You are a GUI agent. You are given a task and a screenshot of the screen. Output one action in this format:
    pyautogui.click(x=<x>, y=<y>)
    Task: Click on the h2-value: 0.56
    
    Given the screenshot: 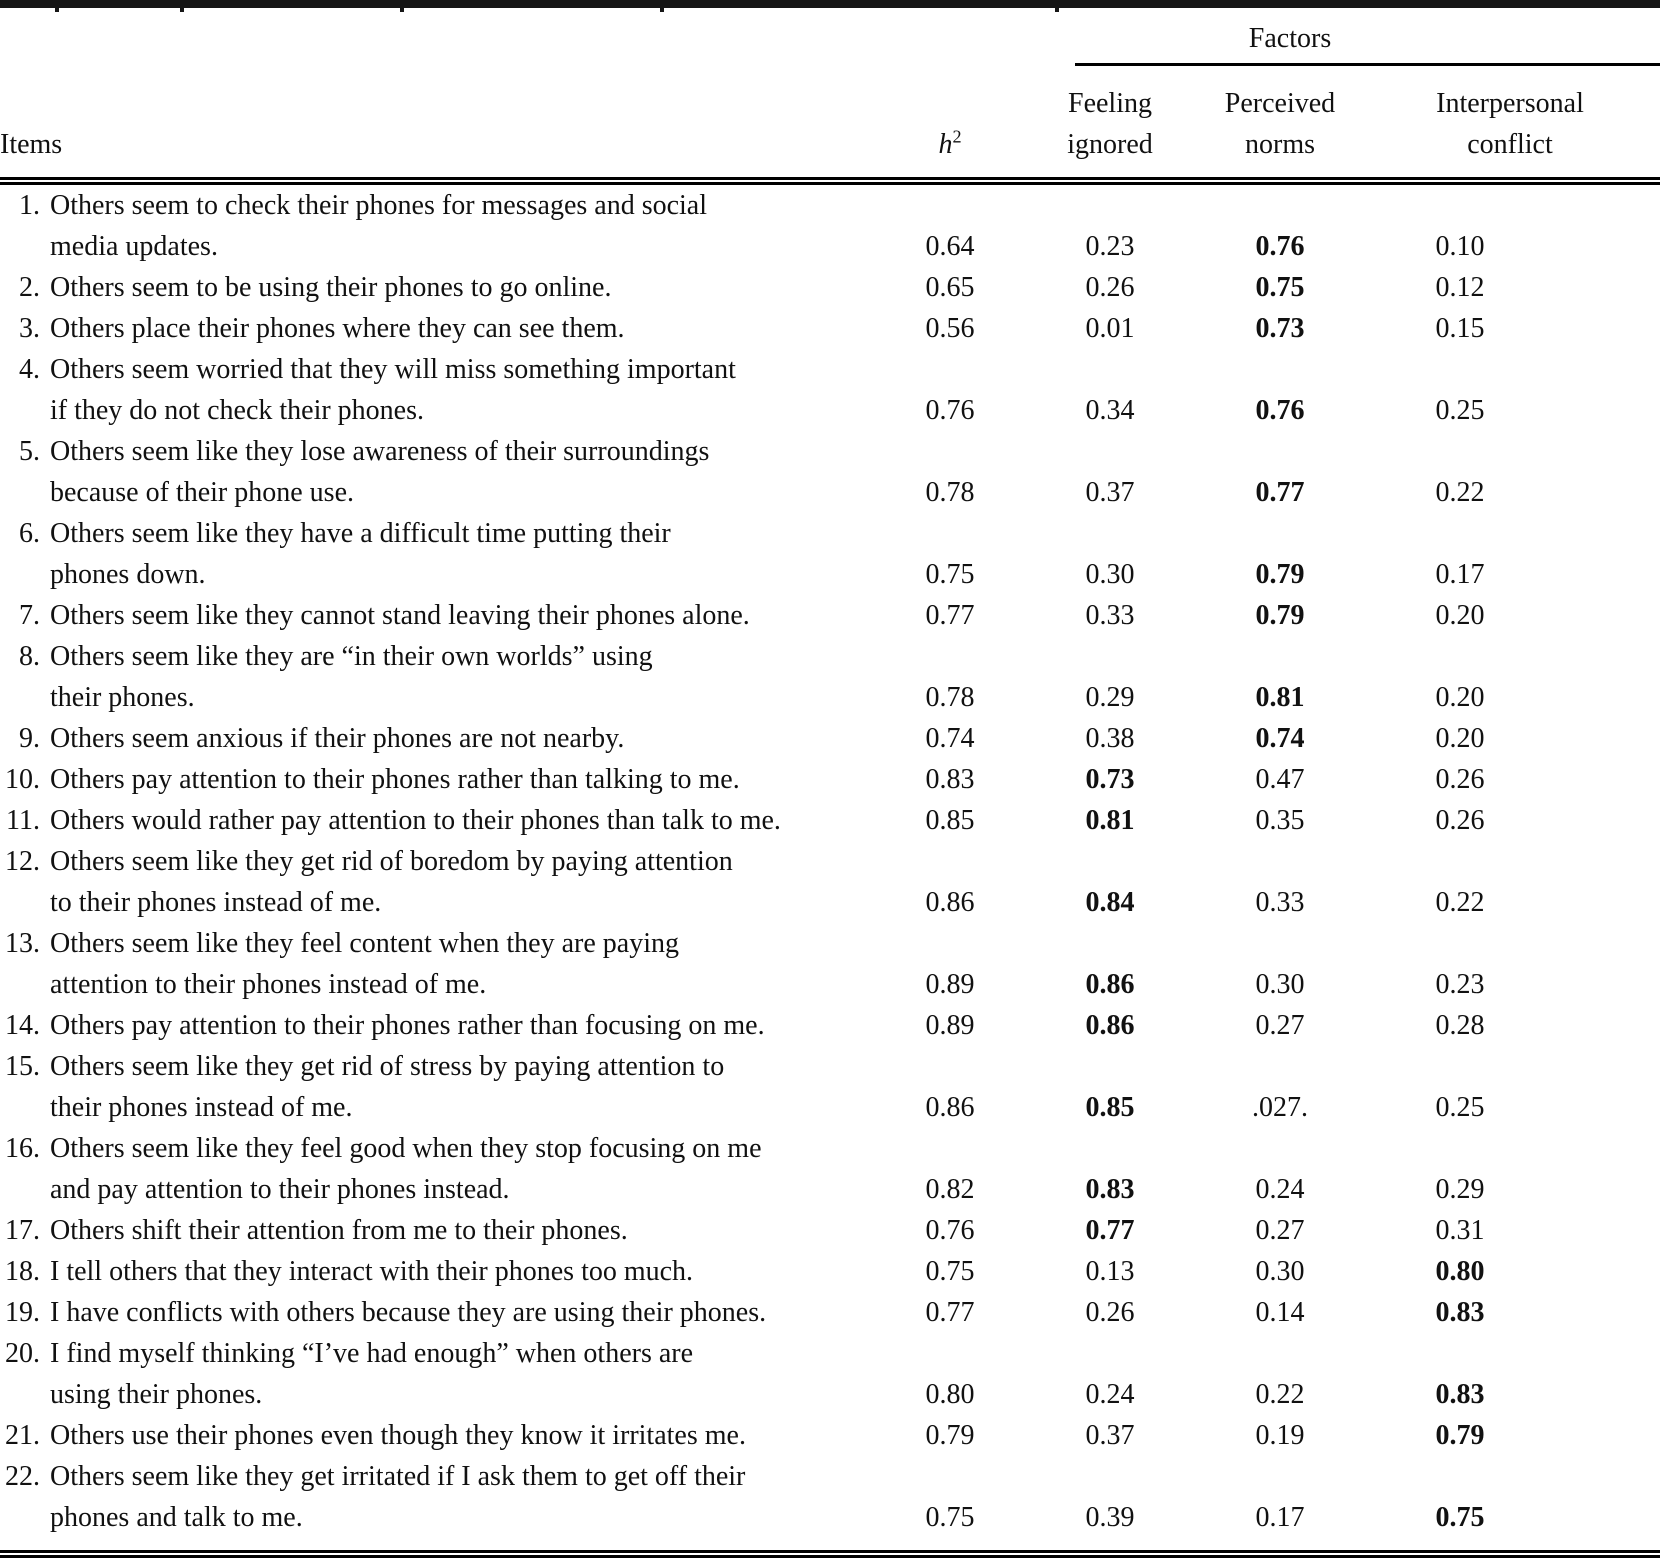 What is the action you would take?
    pyautogui.click(x=950, y=329)
    